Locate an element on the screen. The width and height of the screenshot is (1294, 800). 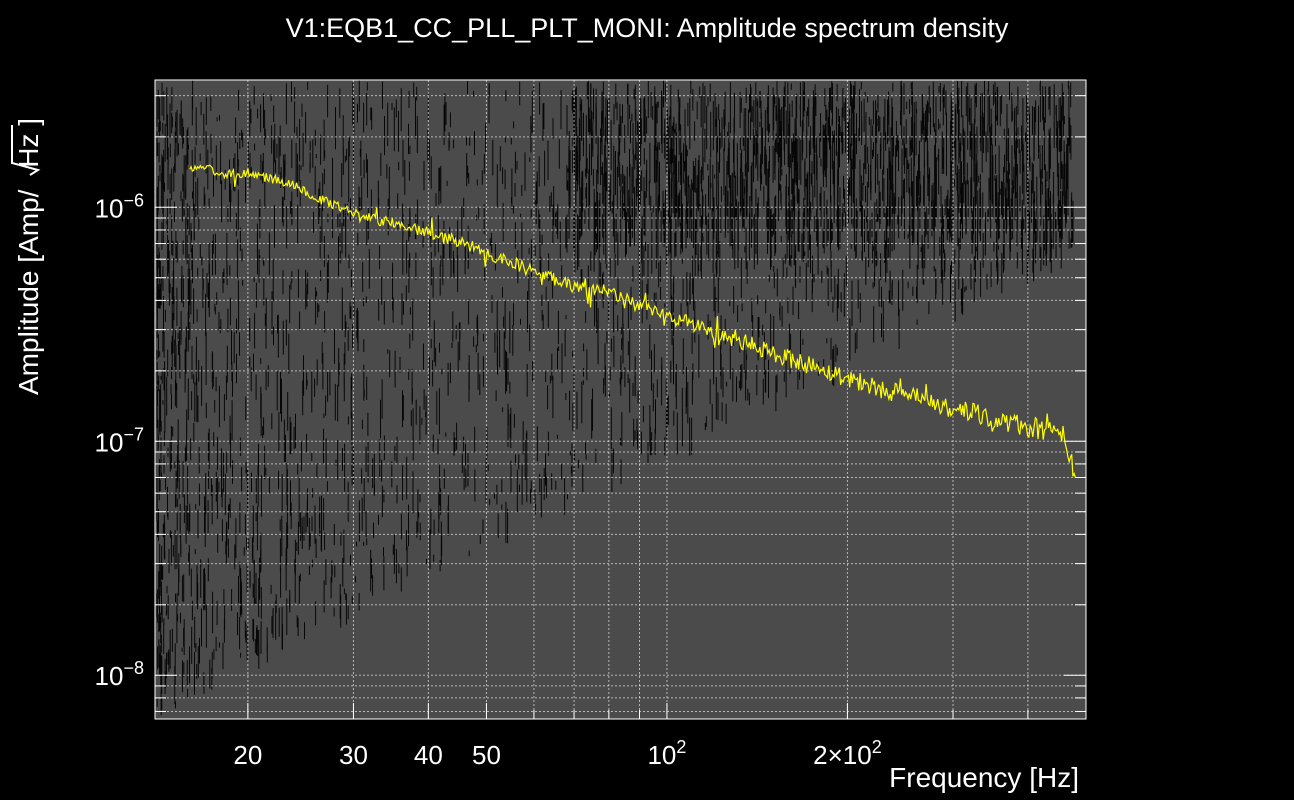
svg-text:Amplitude [Amp/ Hz: Amplitude [Amp/ Hz ] is located at coordinates (28, 256).